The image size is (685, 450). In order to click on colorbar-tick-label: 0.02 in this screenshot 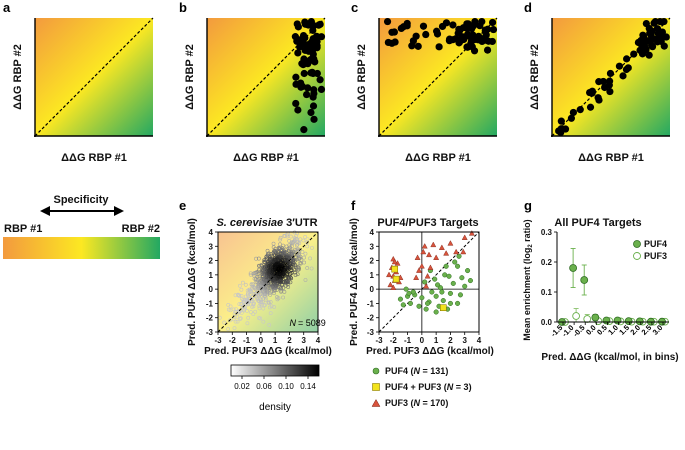, I will do `click(242, 386)`.